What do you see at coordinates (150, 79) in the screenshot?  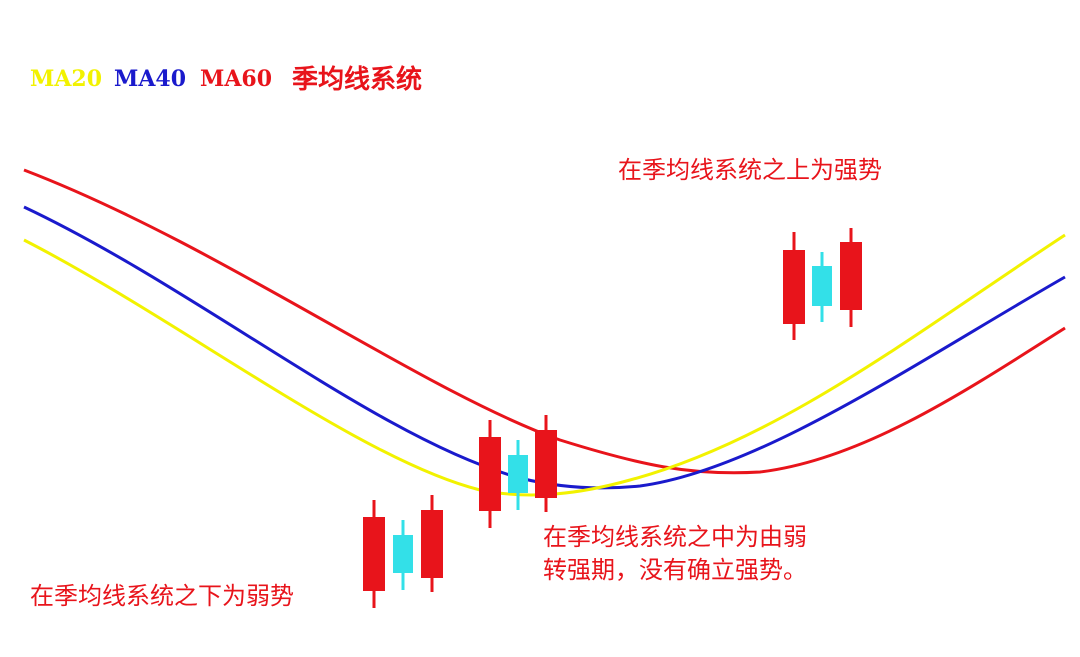 I see `legend-ma40: MA40` at bounding box center [150, 79].